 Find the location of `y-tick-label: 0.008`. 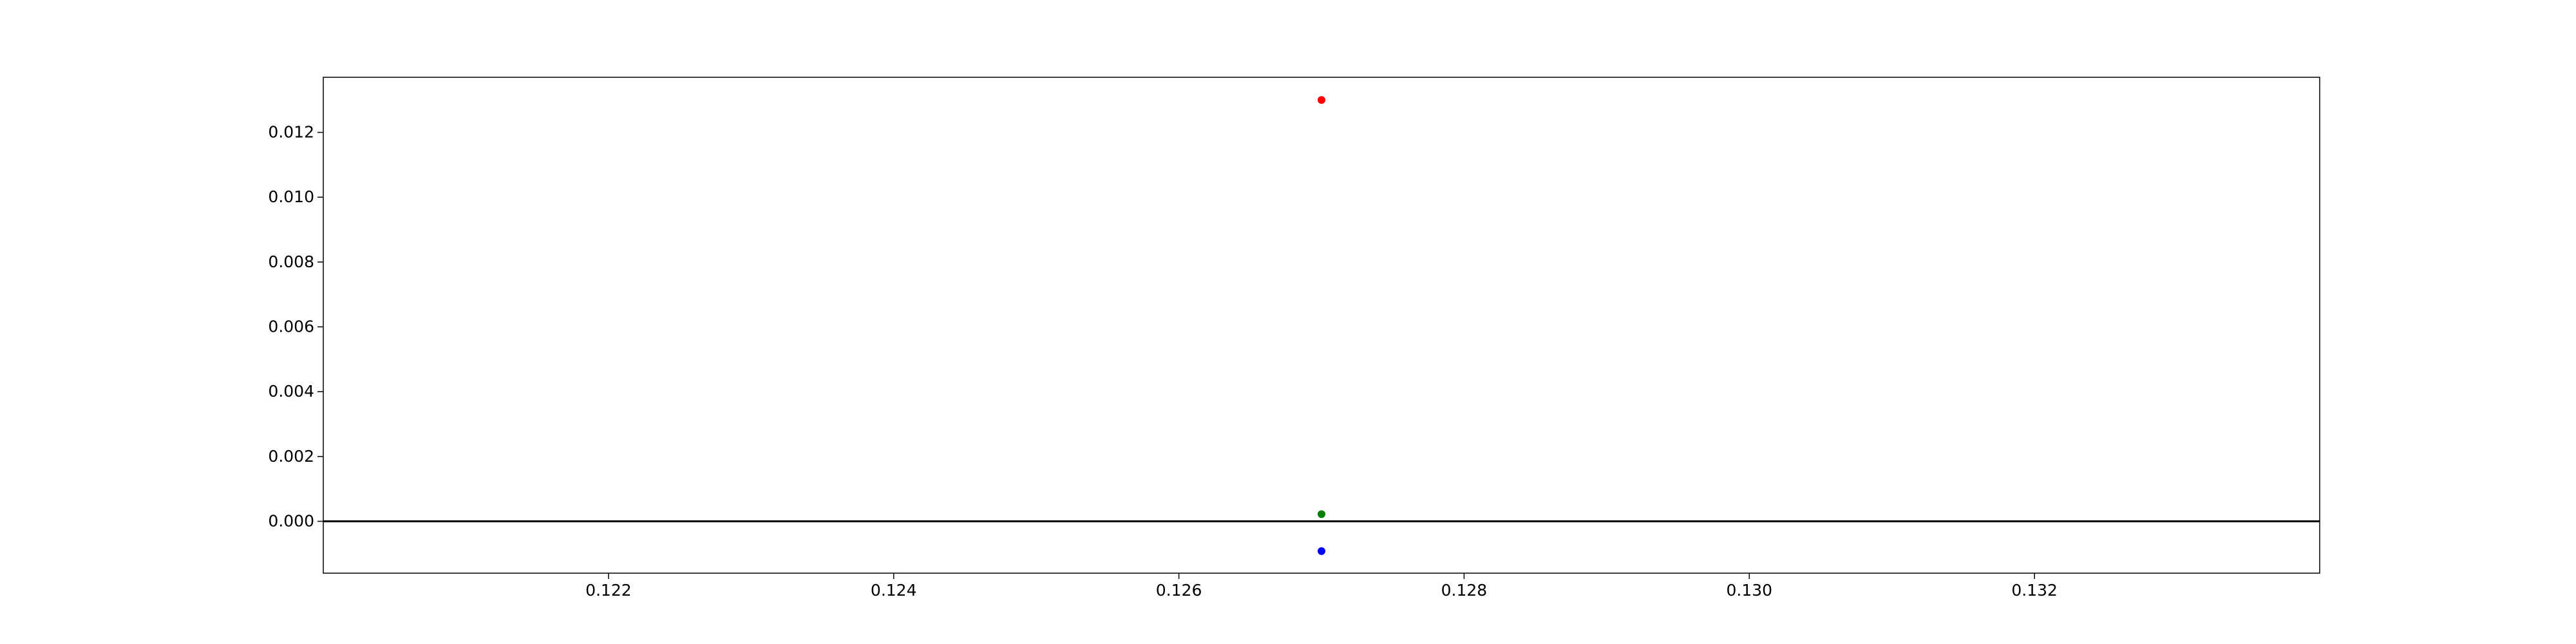

y-tick-label: 0.008 is located at coordinates (291, 261).